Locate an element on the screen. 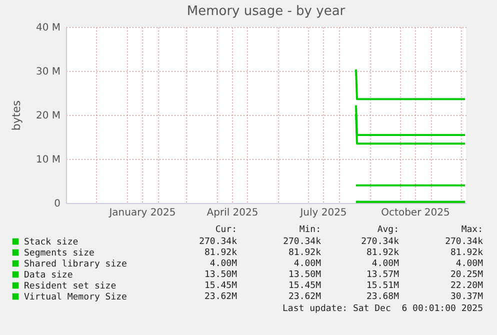 The image size is (497, 335). text: 22.20M is located at coordinates (466, 286).